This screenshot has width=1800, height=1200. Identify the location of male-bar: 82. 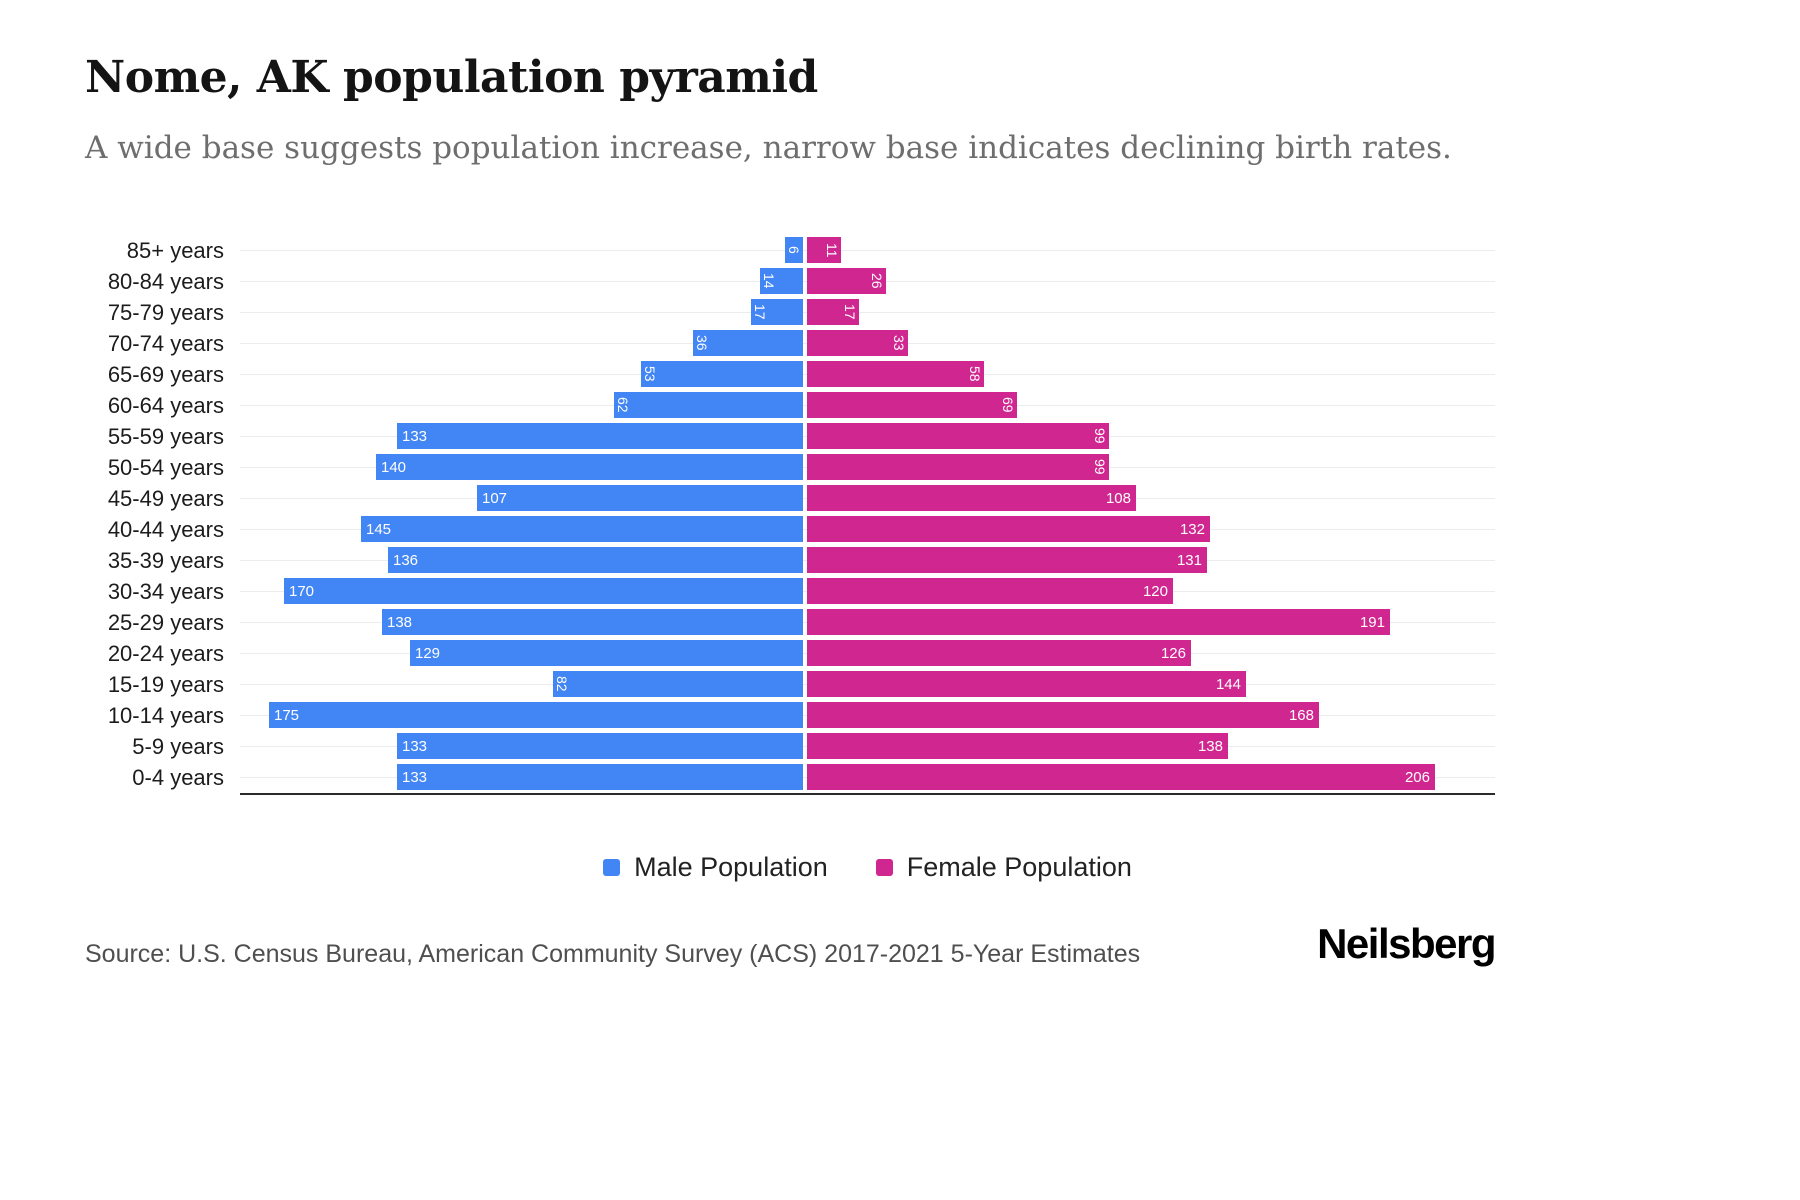
(678, 684).